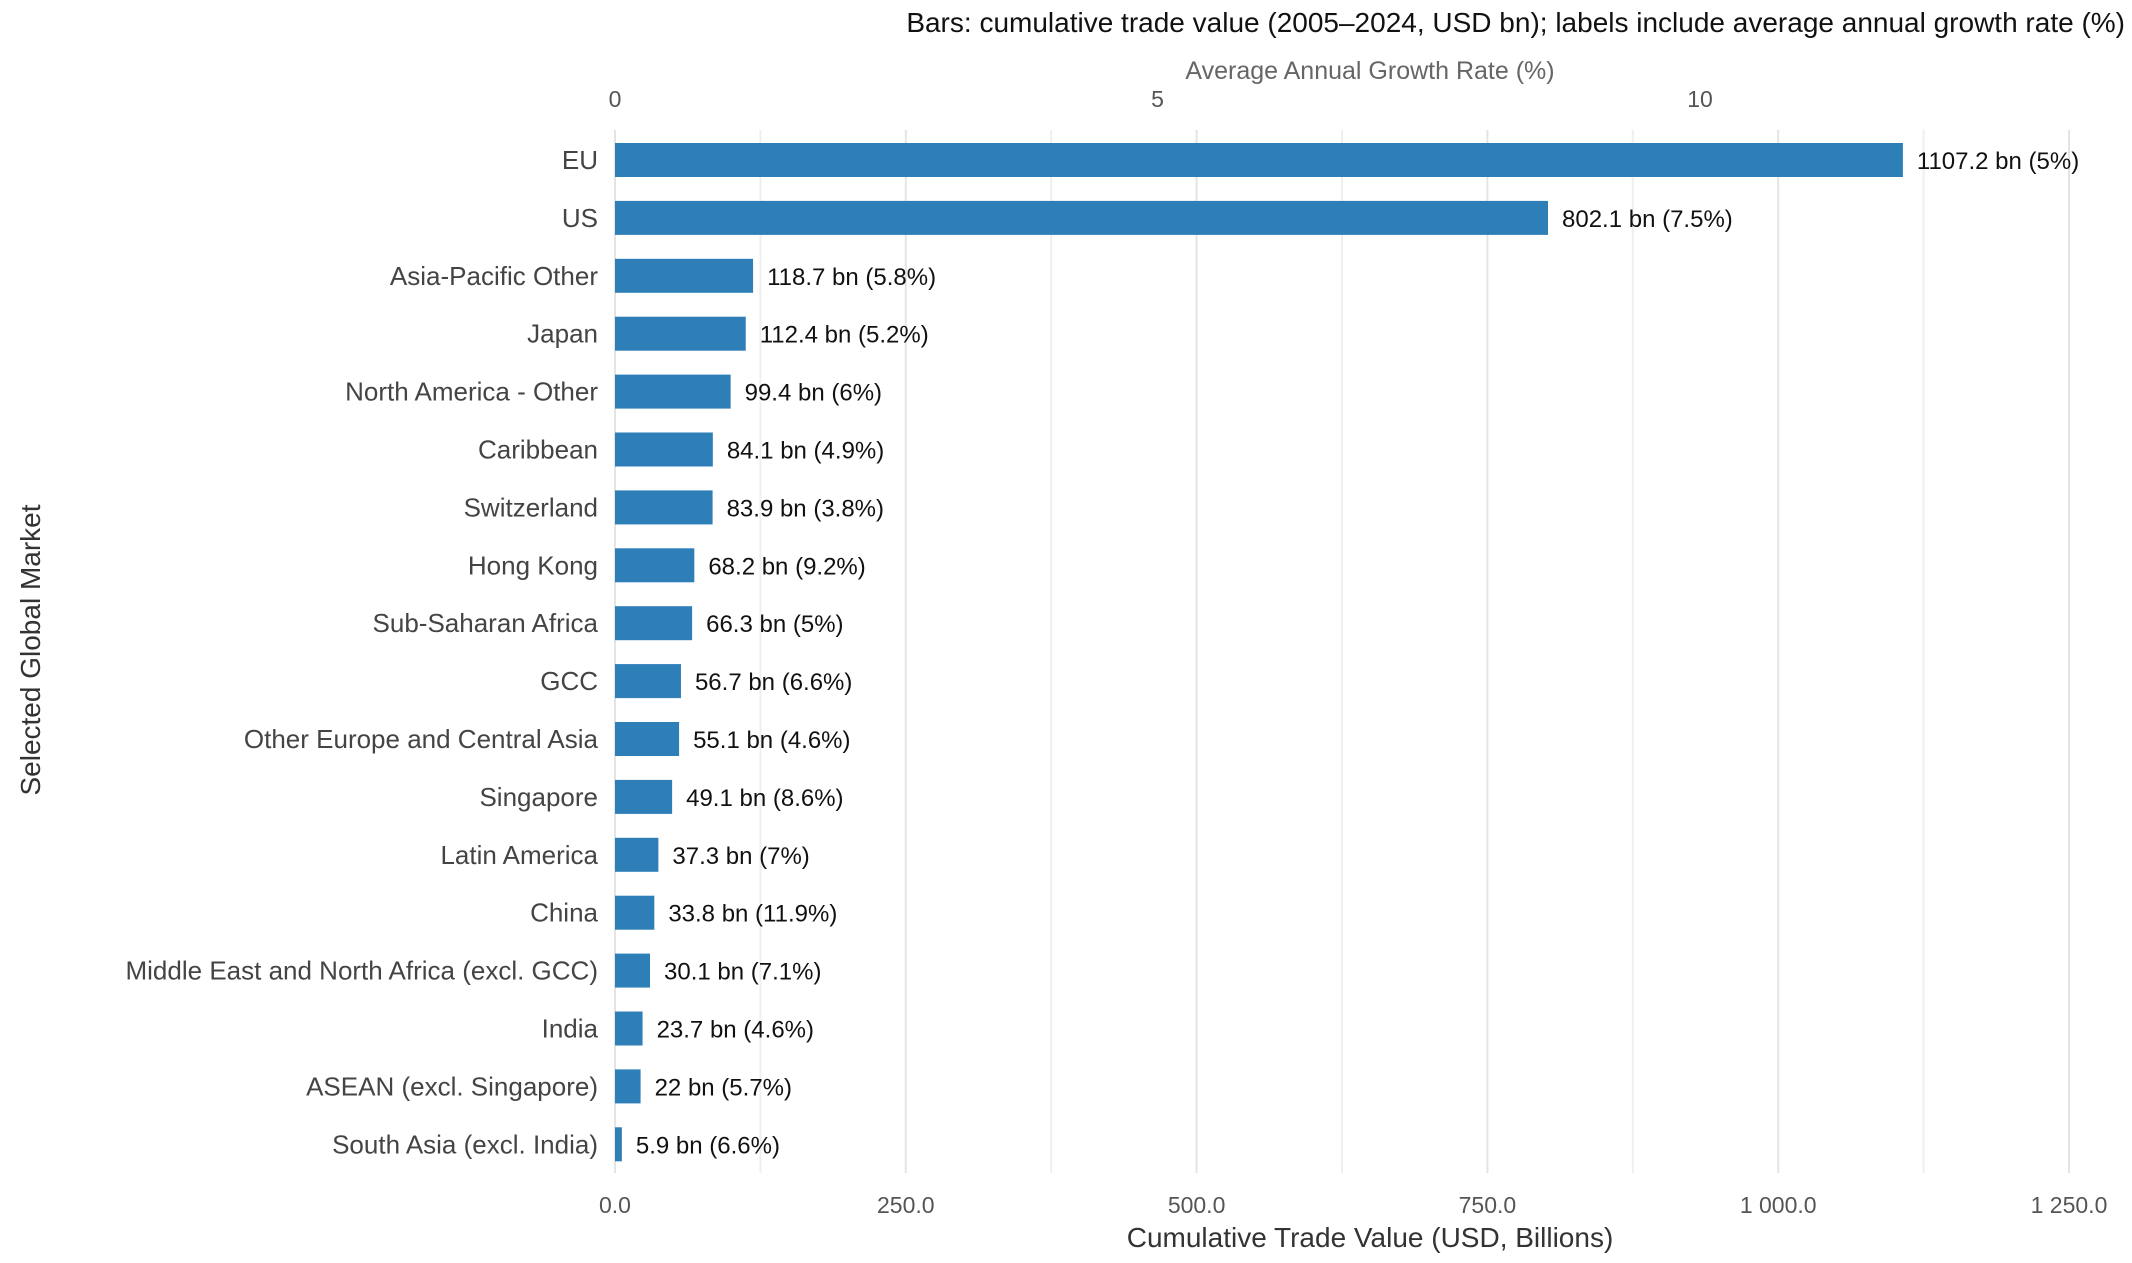  I want to click on category-label: EU, so click(580, 160).